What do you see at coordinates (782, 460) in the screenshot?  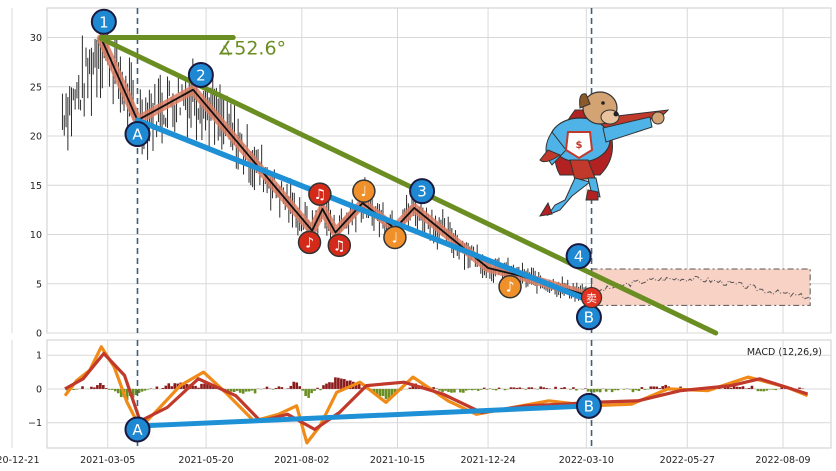 I see `x-tick-label: 2022-08-09` at bounding box center [782, 460].